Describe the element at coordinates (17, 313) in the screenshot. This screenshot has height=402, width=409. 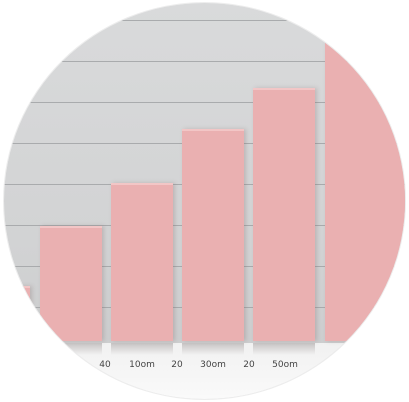
I see `bar-partial-left` at that location.